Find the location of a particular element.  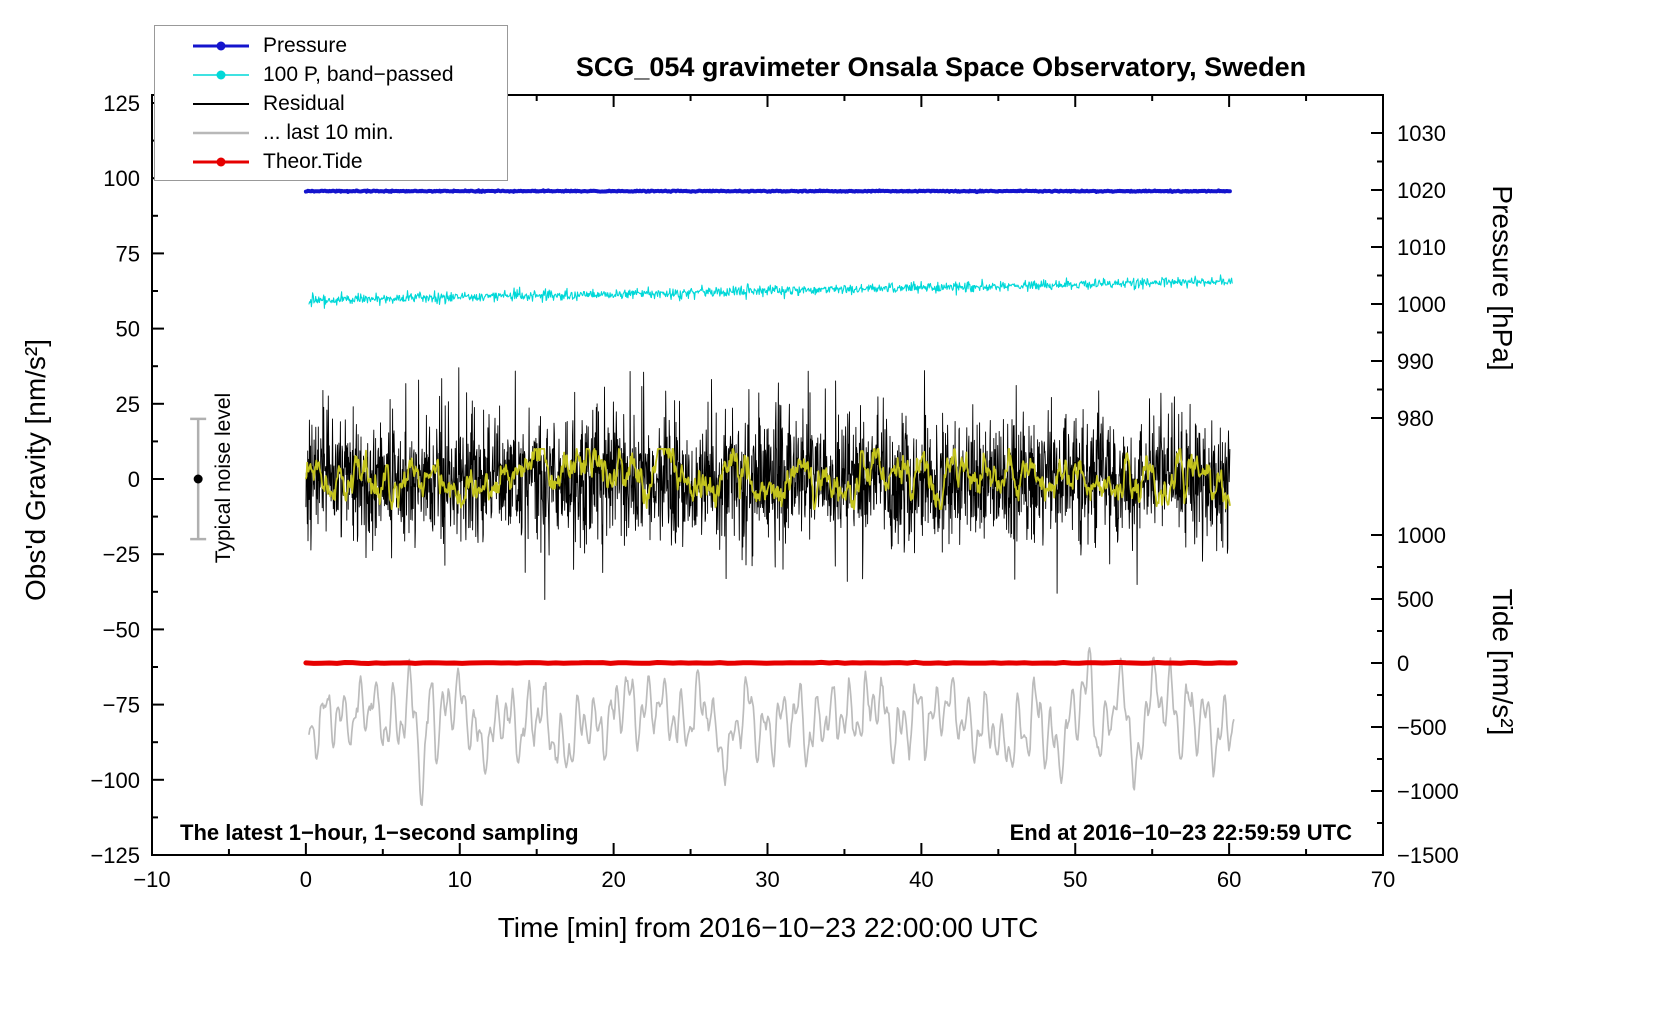

legend-label: Residual is located at coordinates (304, 103).